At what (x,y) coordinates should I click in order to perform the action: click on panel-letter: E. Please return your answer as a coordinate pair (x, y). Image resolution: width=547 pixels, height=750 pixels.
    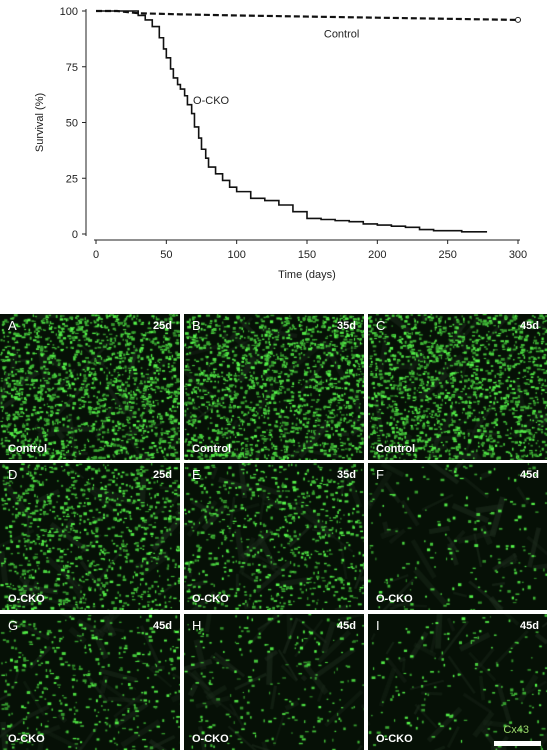
    Looking at the image, I should click on (196, 474).